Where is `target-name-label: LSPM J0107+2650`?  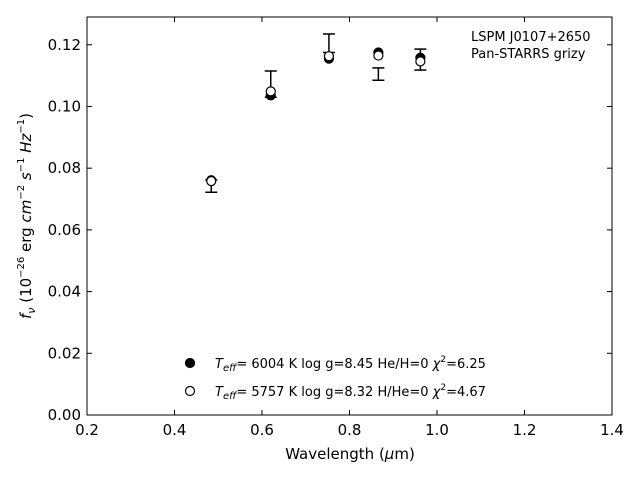
target-name-label: LSPM J0107+2650 is located at coordinates (531, 37).